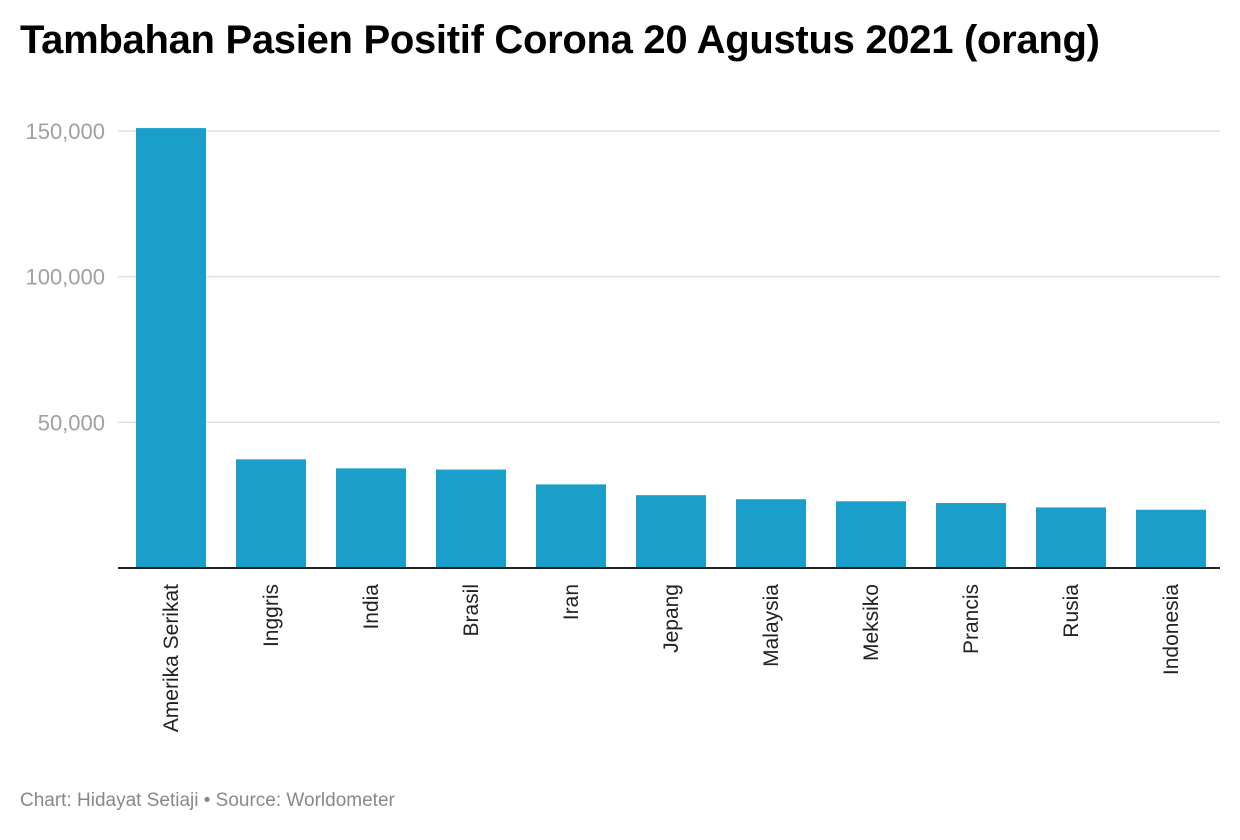 The width and height of the screenshot is (1240, 840). I want to click on x-category-label: Jepang, so click(671, 618).